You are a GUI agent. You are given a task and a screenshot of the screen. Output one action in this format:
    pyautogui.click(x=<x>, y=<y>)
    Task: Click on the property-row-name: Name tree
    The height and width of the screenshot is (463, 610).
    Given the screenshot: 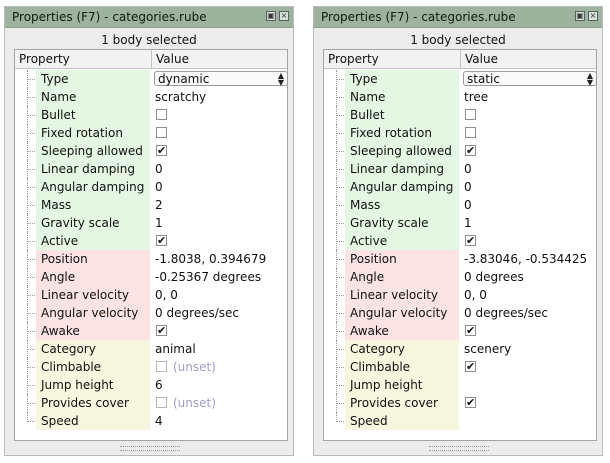 What is the action you would take?
    pyautogui.click(x=460, y=97)
    